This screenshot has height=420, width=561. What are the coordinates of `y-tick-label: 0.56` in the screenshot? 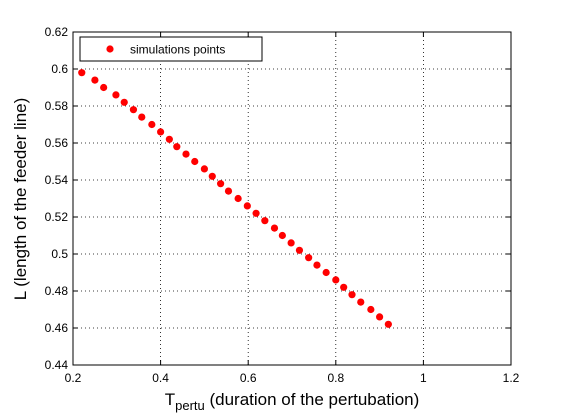 It's located at (57, 143).